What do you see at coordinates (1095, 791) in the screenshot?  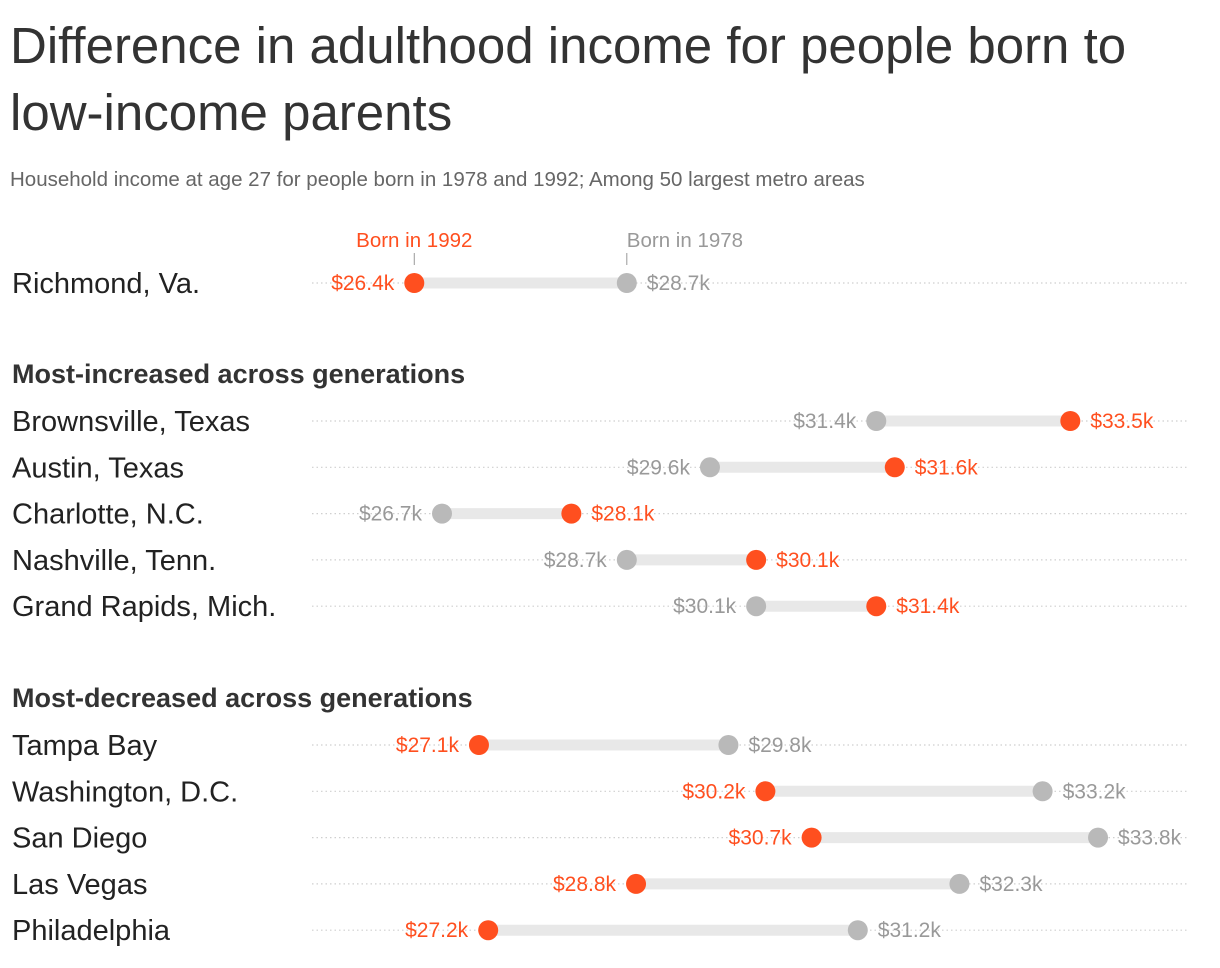 I see `value-label-1978: $33.2k` at bounding box center [1095, 791].